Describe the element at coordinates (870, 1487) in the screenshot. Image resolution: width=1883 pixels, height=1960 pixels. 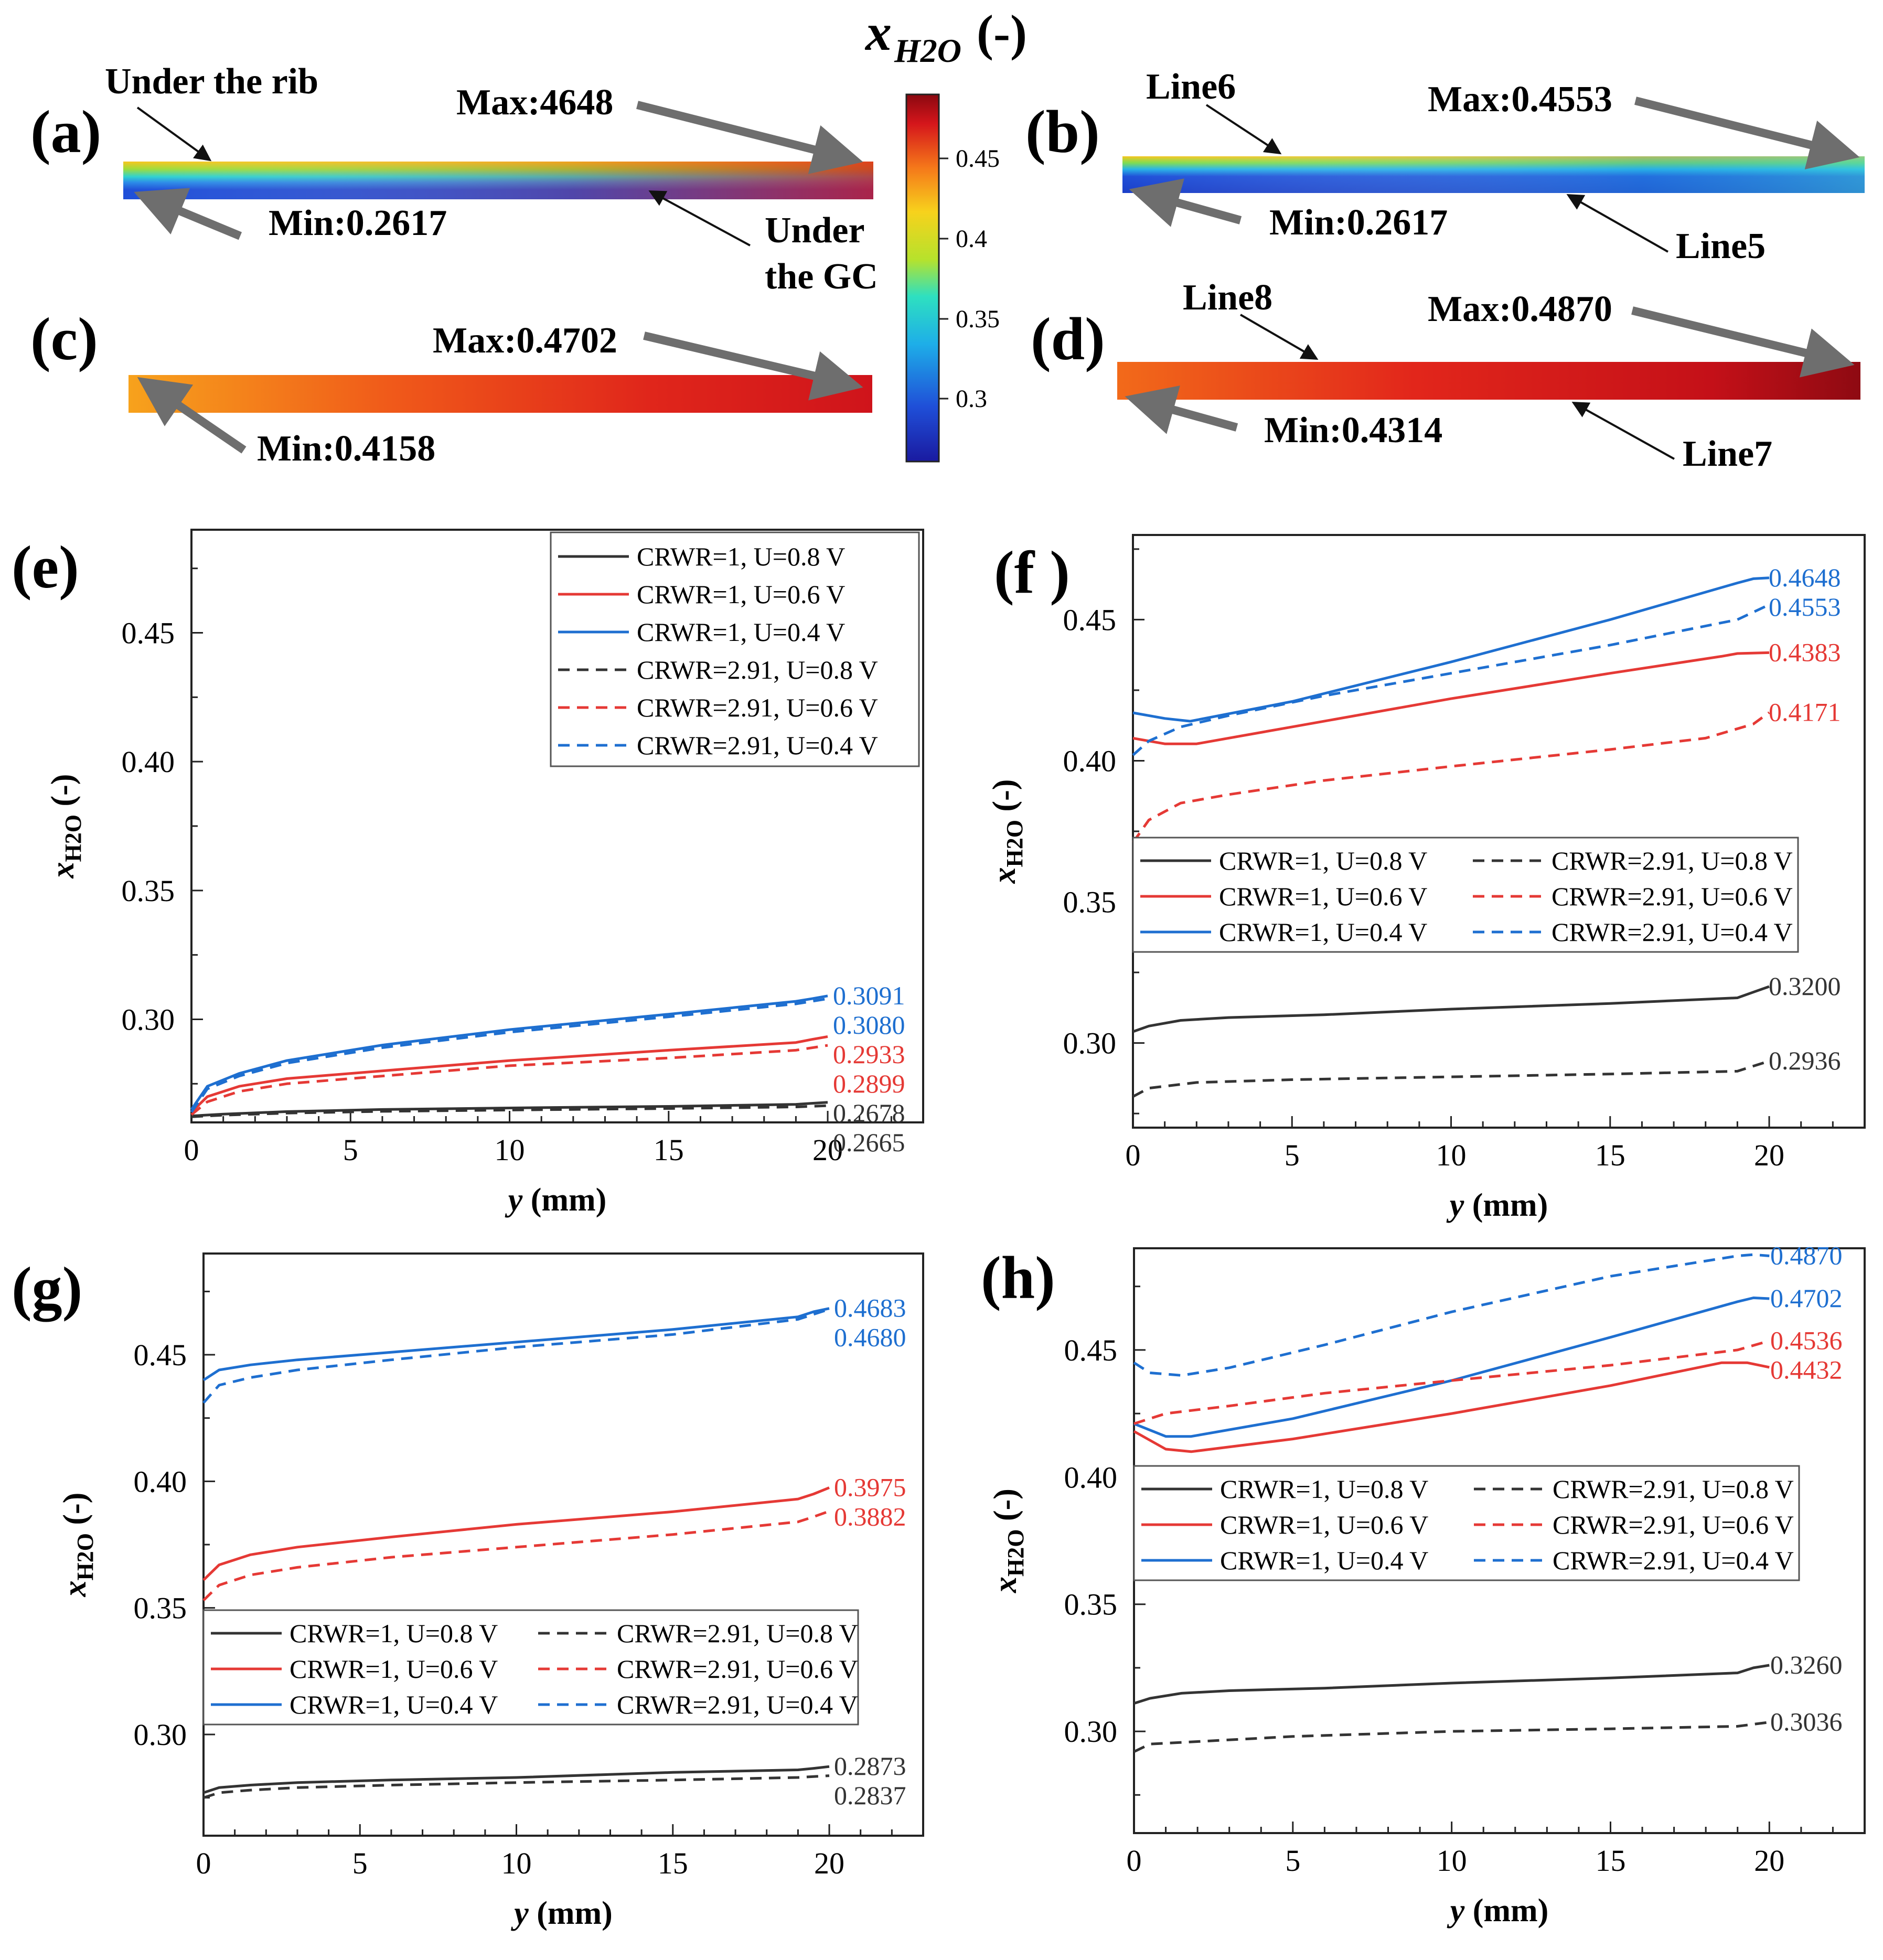
I see `end-value-label: 0.3975` at that location.